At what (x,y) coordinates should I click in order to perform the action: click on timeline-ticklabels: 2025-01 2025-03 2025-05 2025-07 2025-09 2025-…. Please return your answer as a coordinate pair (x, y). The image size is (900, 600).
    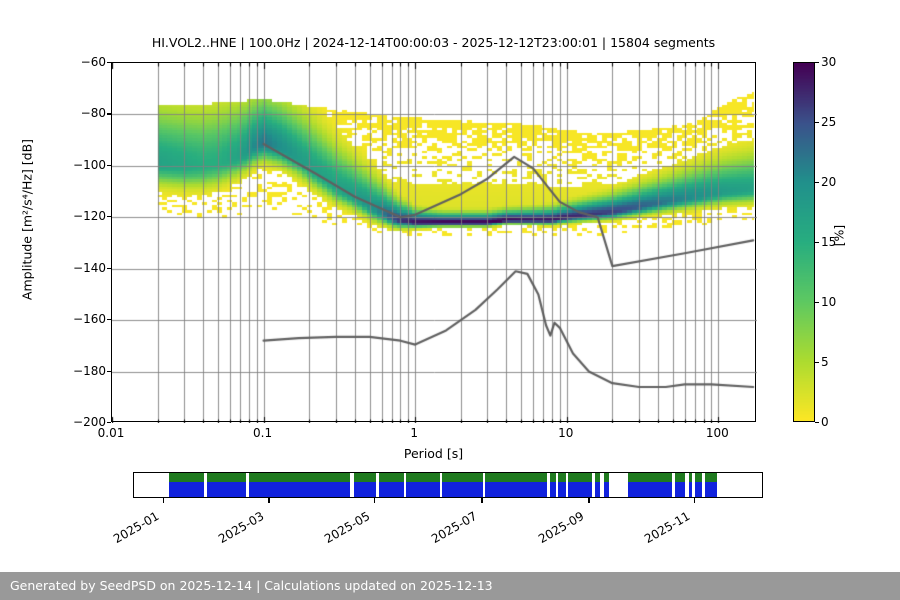
    Looking at the image, I should click on (452, 529).